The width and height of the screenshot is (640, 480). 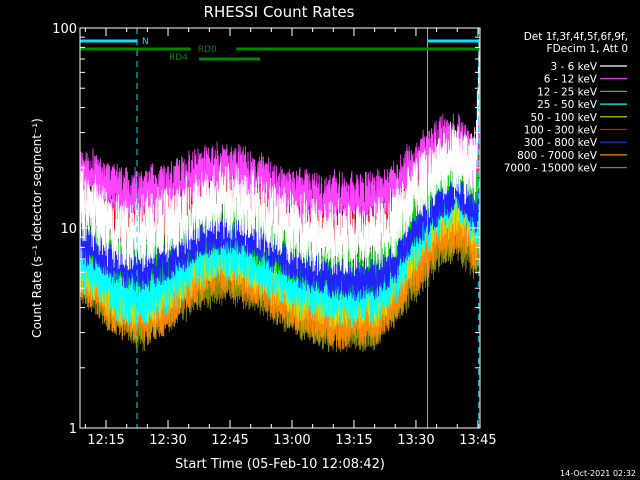 I want to click on x-tick-label-6: 13:45, so click(x=477, y=440).